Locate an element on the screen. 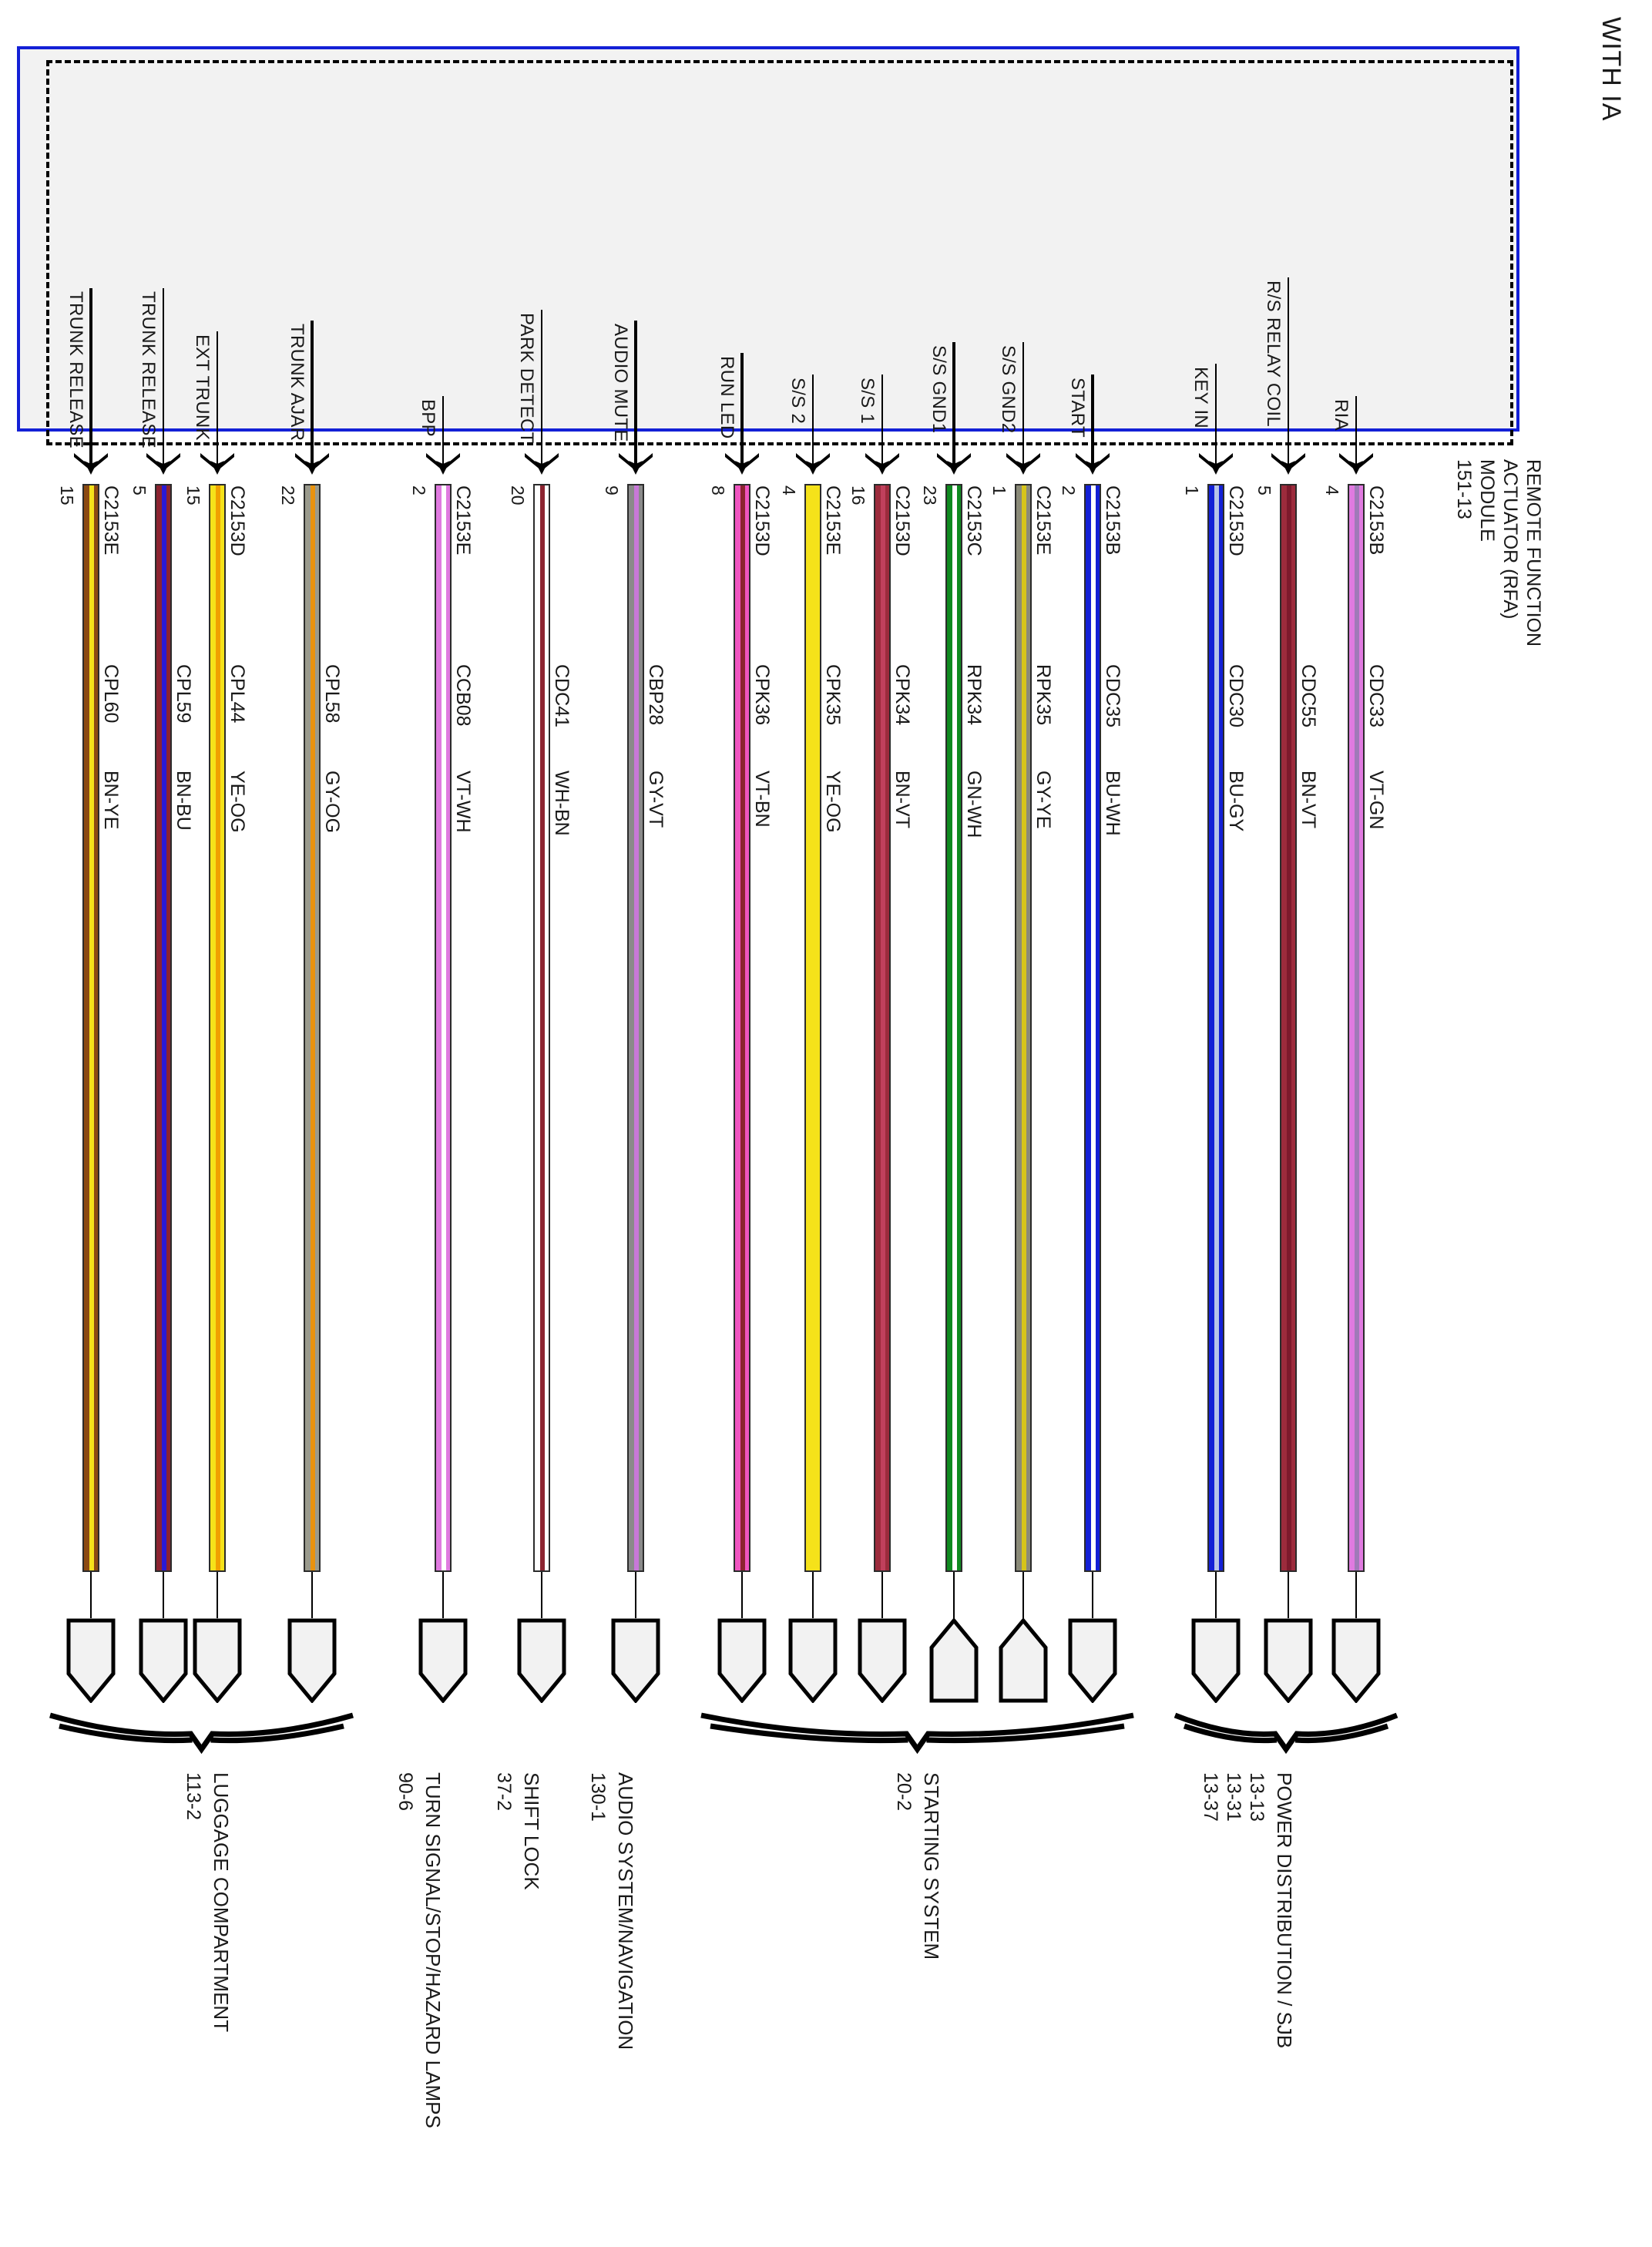  wire-CPK36 is located at coordinates (742, 1028).